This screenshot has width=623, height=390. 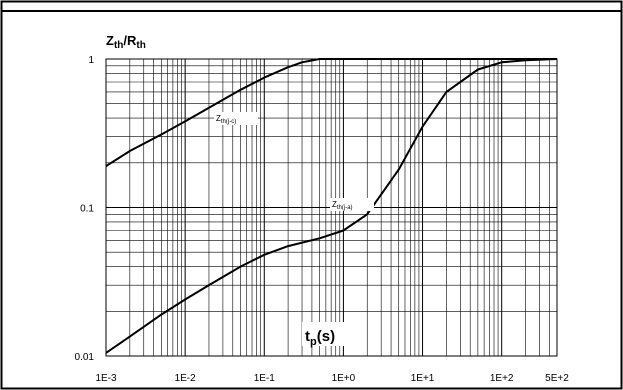 I want to click on x-tick-label: 1E-3, so click(x=106, y=378).